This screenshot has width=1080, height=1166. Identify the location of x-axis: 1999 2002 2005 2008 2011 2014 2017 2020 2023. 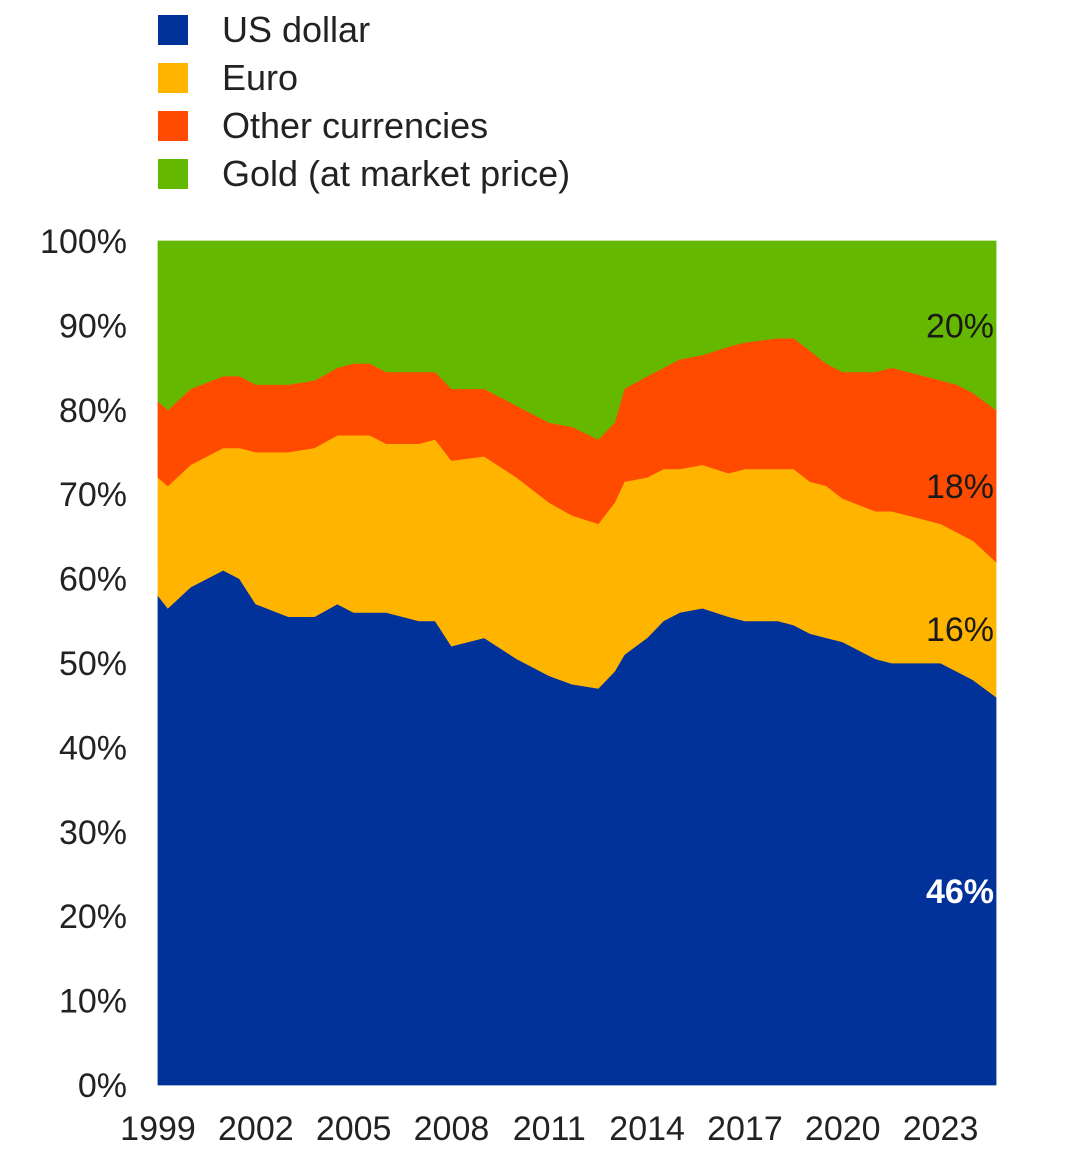
(549, 1129).